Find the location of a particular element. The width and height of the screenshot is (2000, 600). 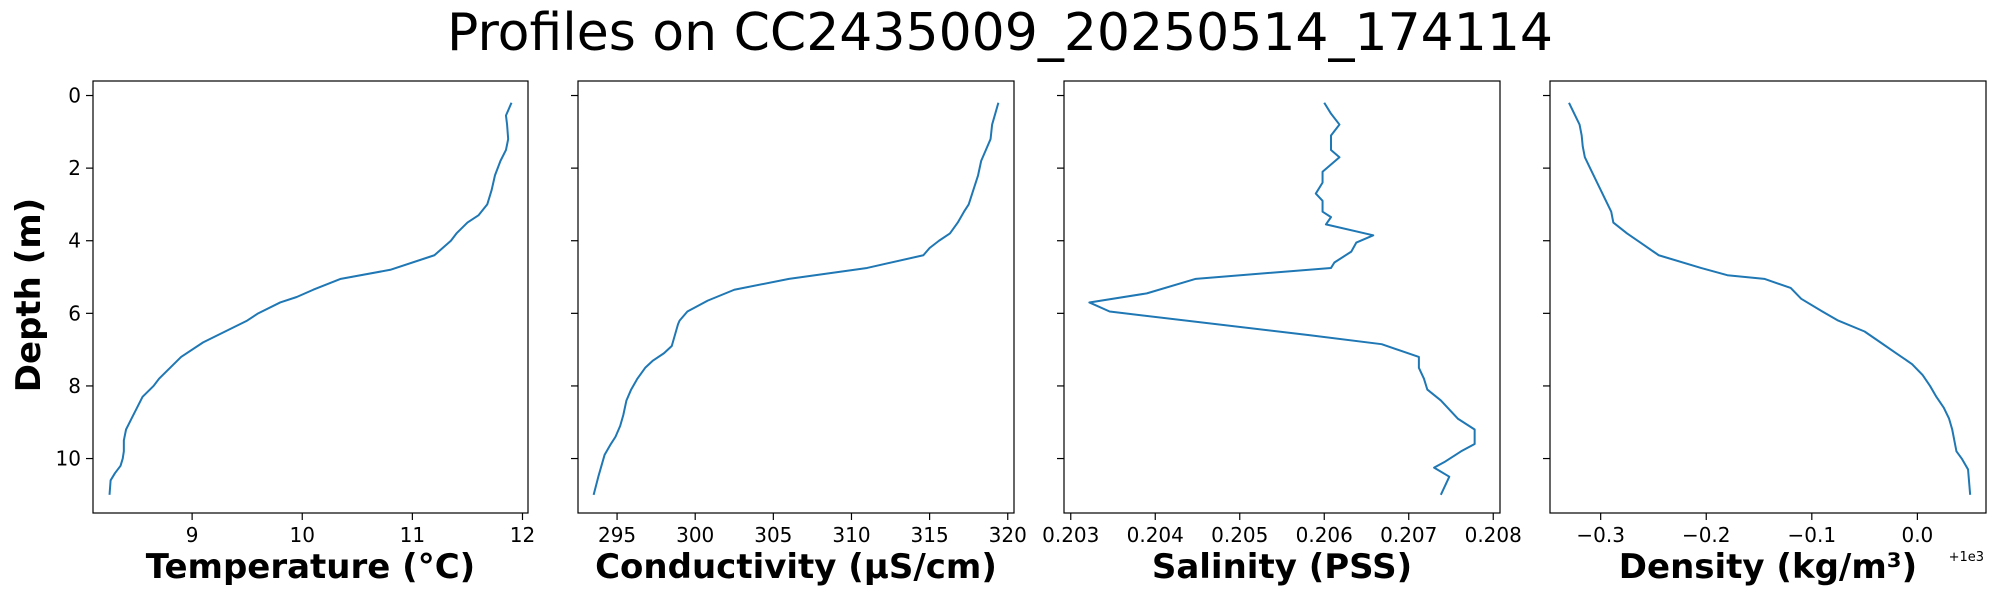

conductivity-profile-line is located at coordinates (796, 299).